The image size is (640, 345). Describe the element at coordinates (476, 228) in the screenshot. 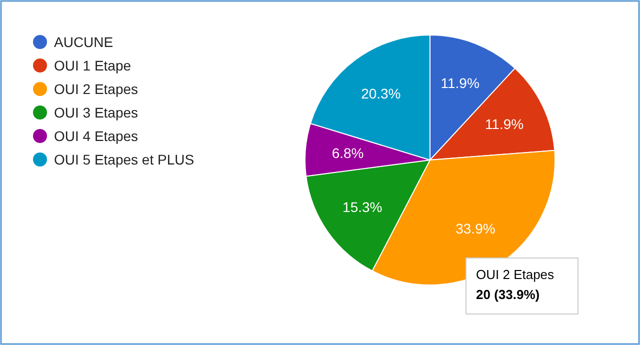

I see `data-label: 33.9%` at that location.